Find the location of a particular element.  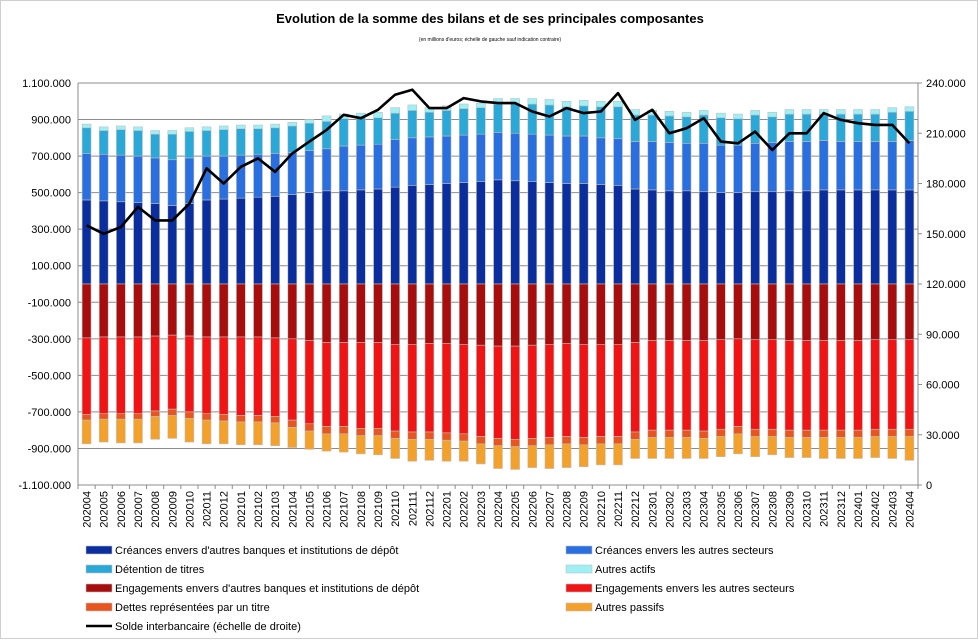

x-tick-label: 202203 is located at coordinates (482, 509).